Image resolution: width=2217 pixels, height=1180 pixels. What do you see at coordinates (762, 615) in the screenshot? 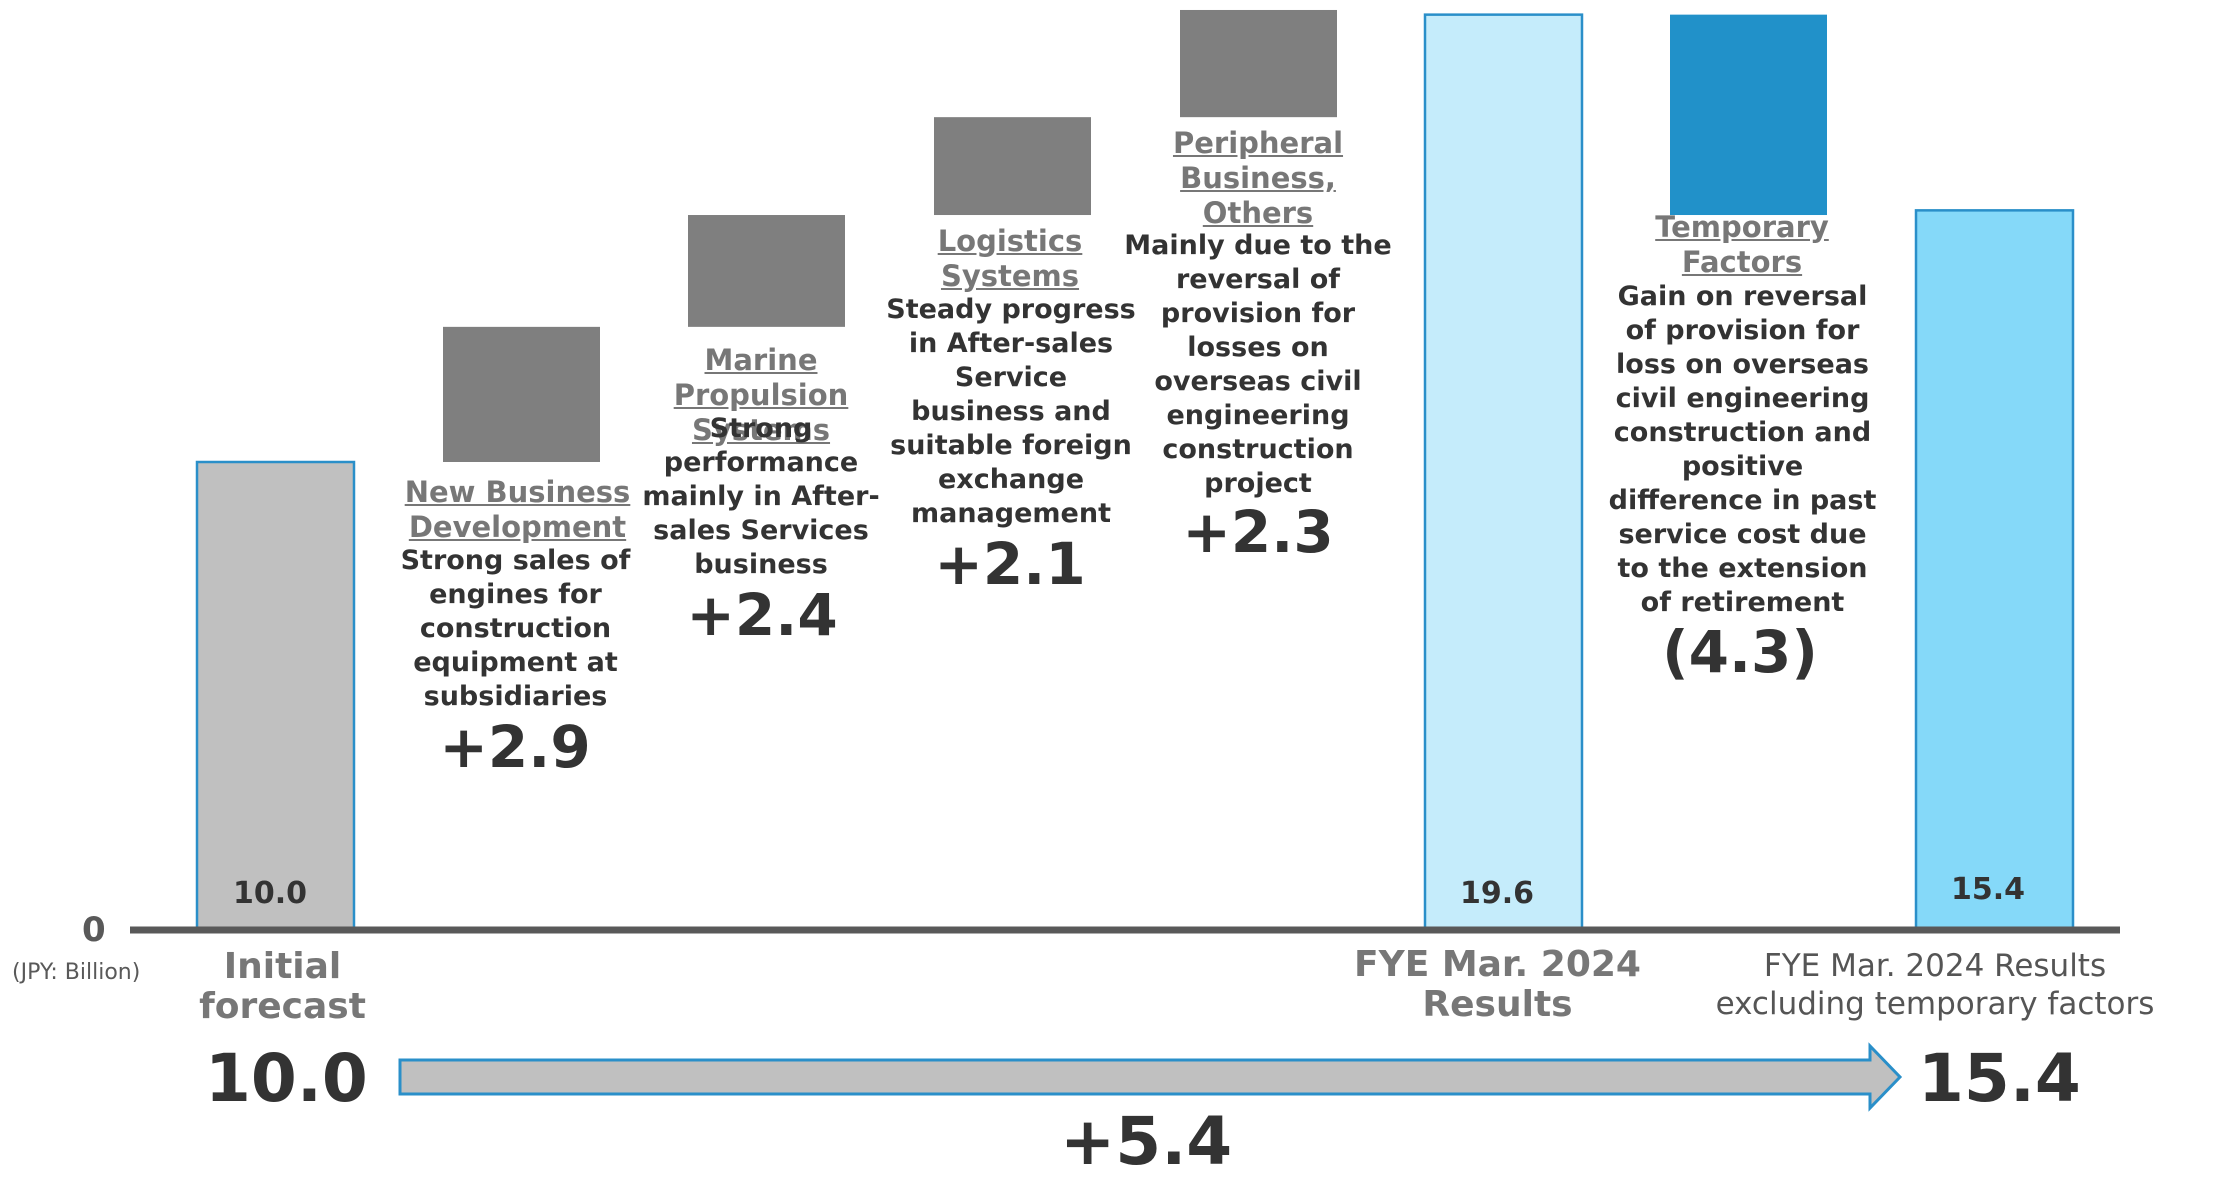
I see `delta-marine: +2.4` at bounding box center [762, 615].